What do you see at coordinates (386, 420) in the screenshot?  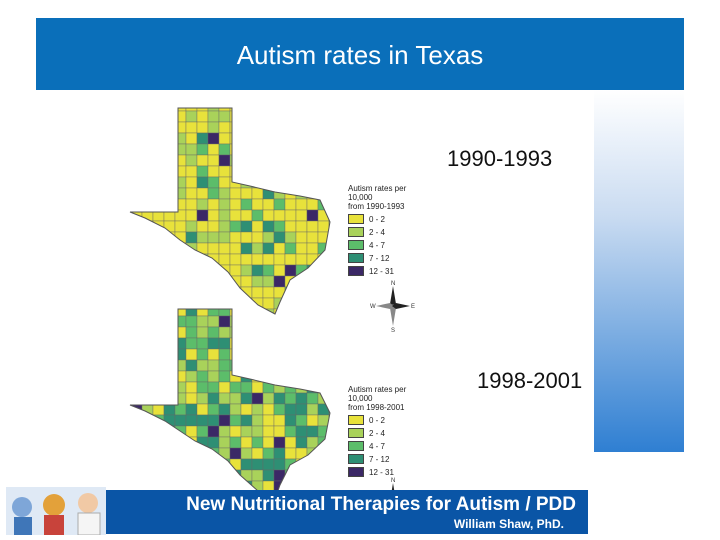 I see `legend-item: 0 - 2` at bounding box center [386, 420].